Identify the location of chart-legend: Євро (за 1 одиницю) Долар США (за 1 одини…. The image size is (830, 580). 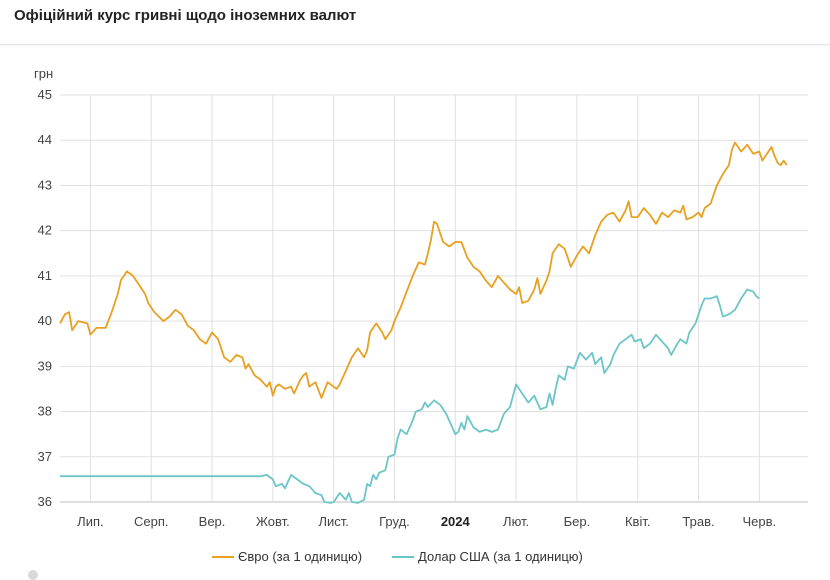
(397, 556).